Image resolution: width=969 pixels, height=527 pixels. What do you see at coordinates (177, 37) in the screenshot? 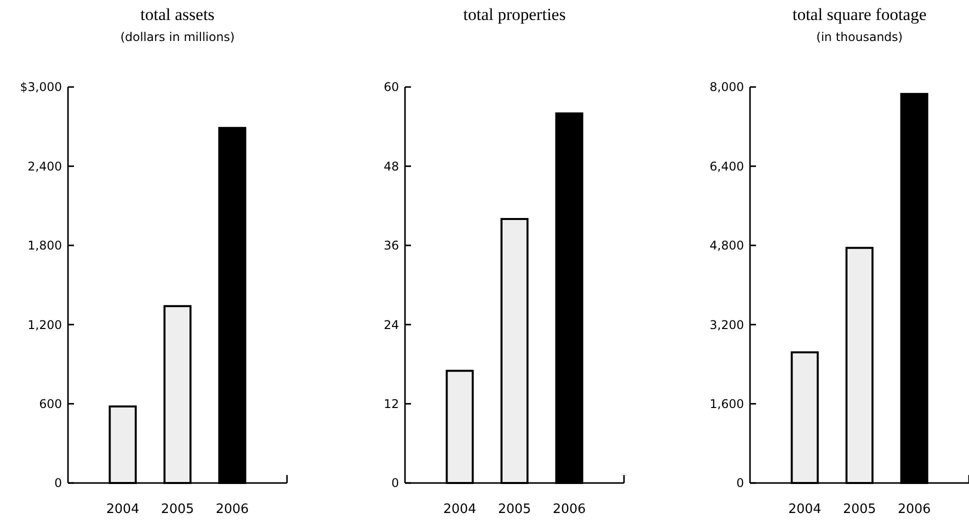
I see `chart-subtitle: (dollars in millions)` at bounding box center [177, 37].